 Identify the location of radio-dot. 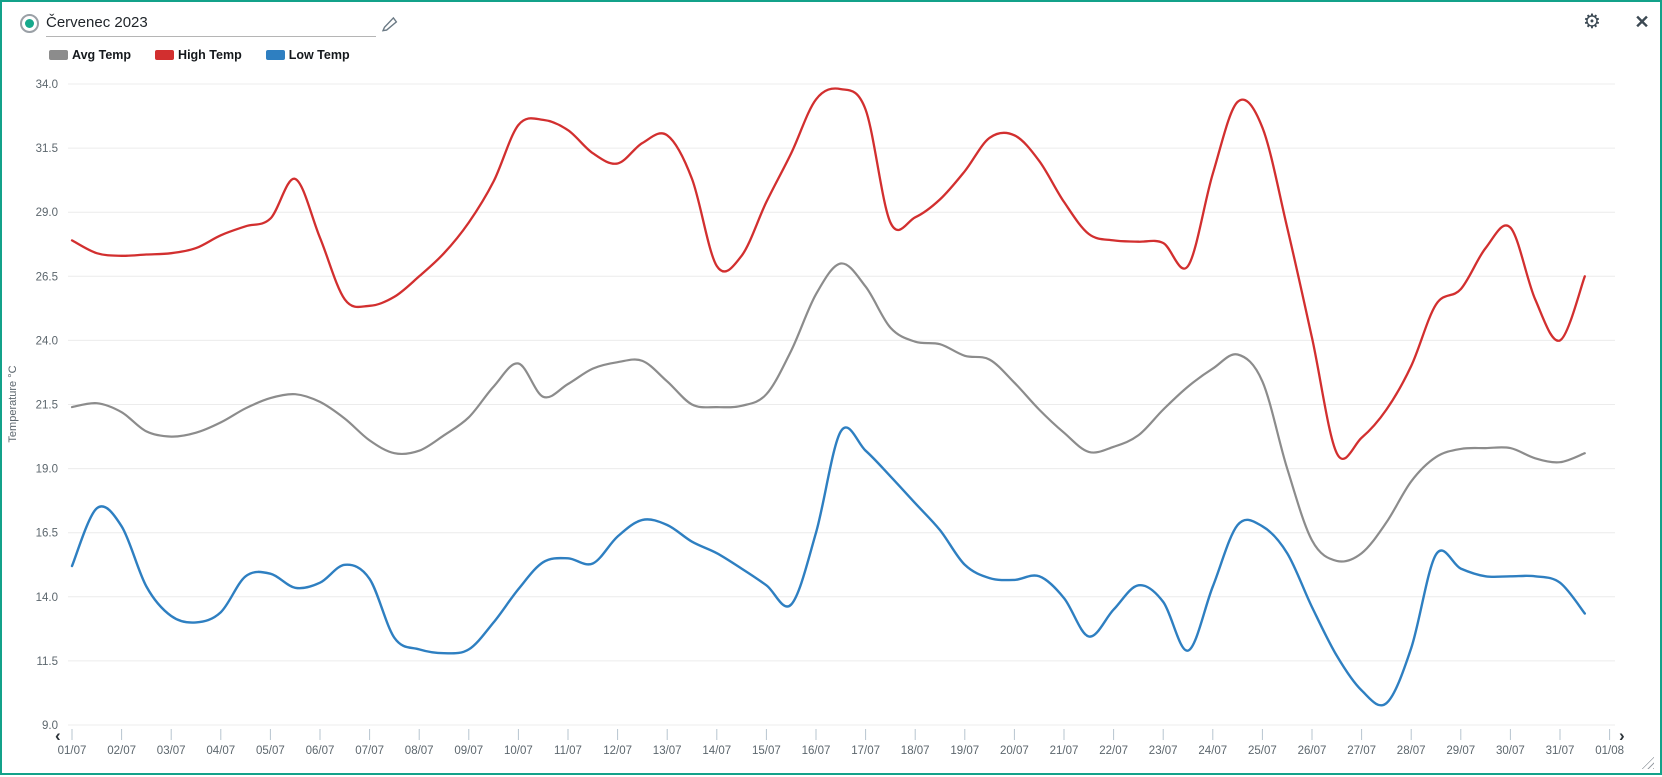
(29, 23).